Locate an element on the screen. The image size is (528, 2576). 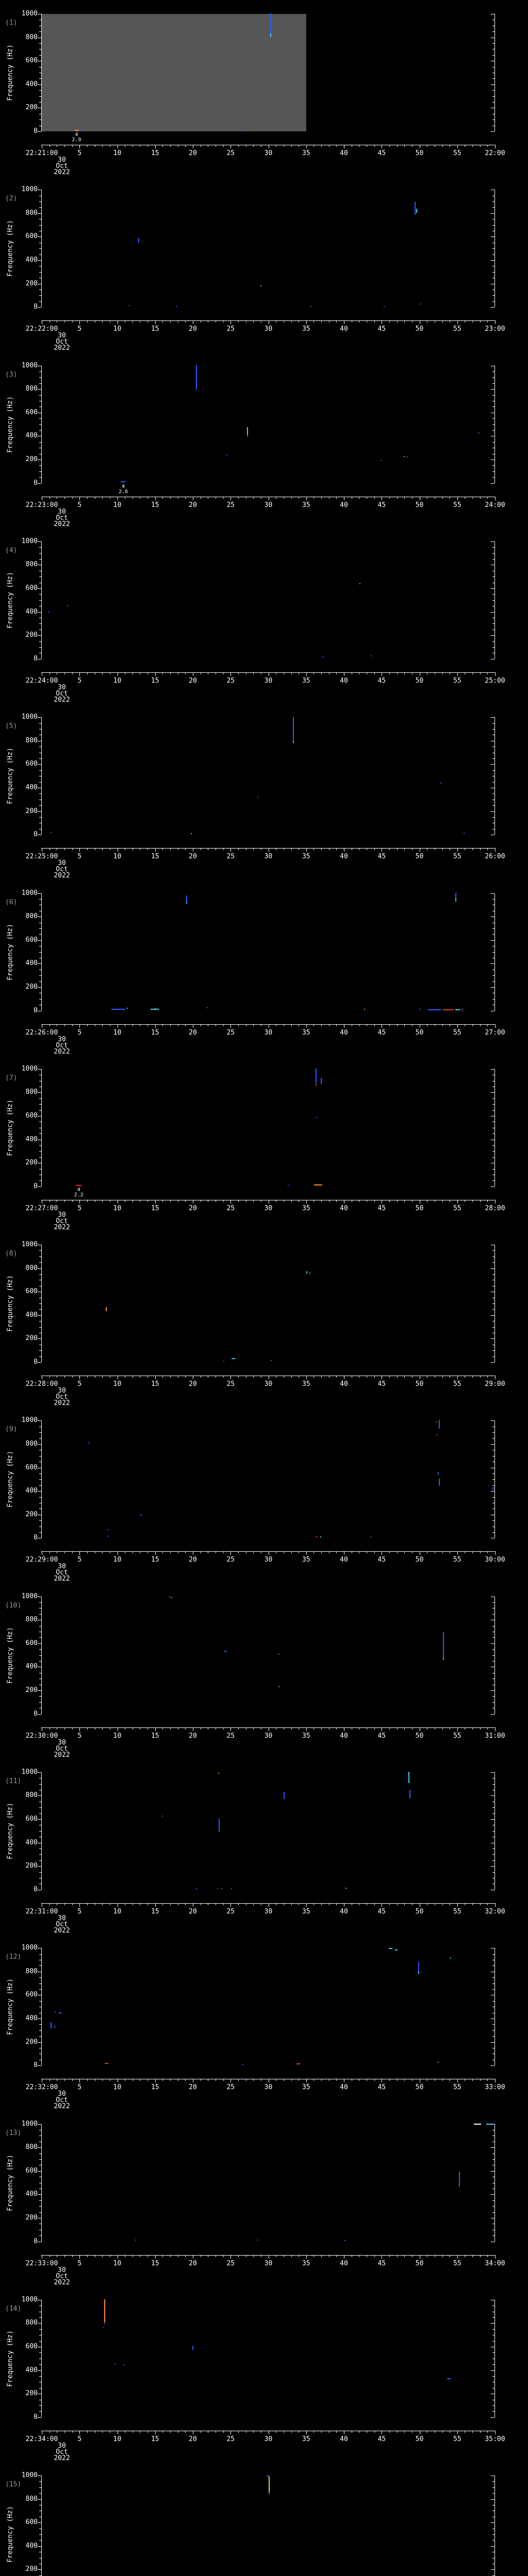
x-tick-label: 5 is located at coordinates (79, 857).